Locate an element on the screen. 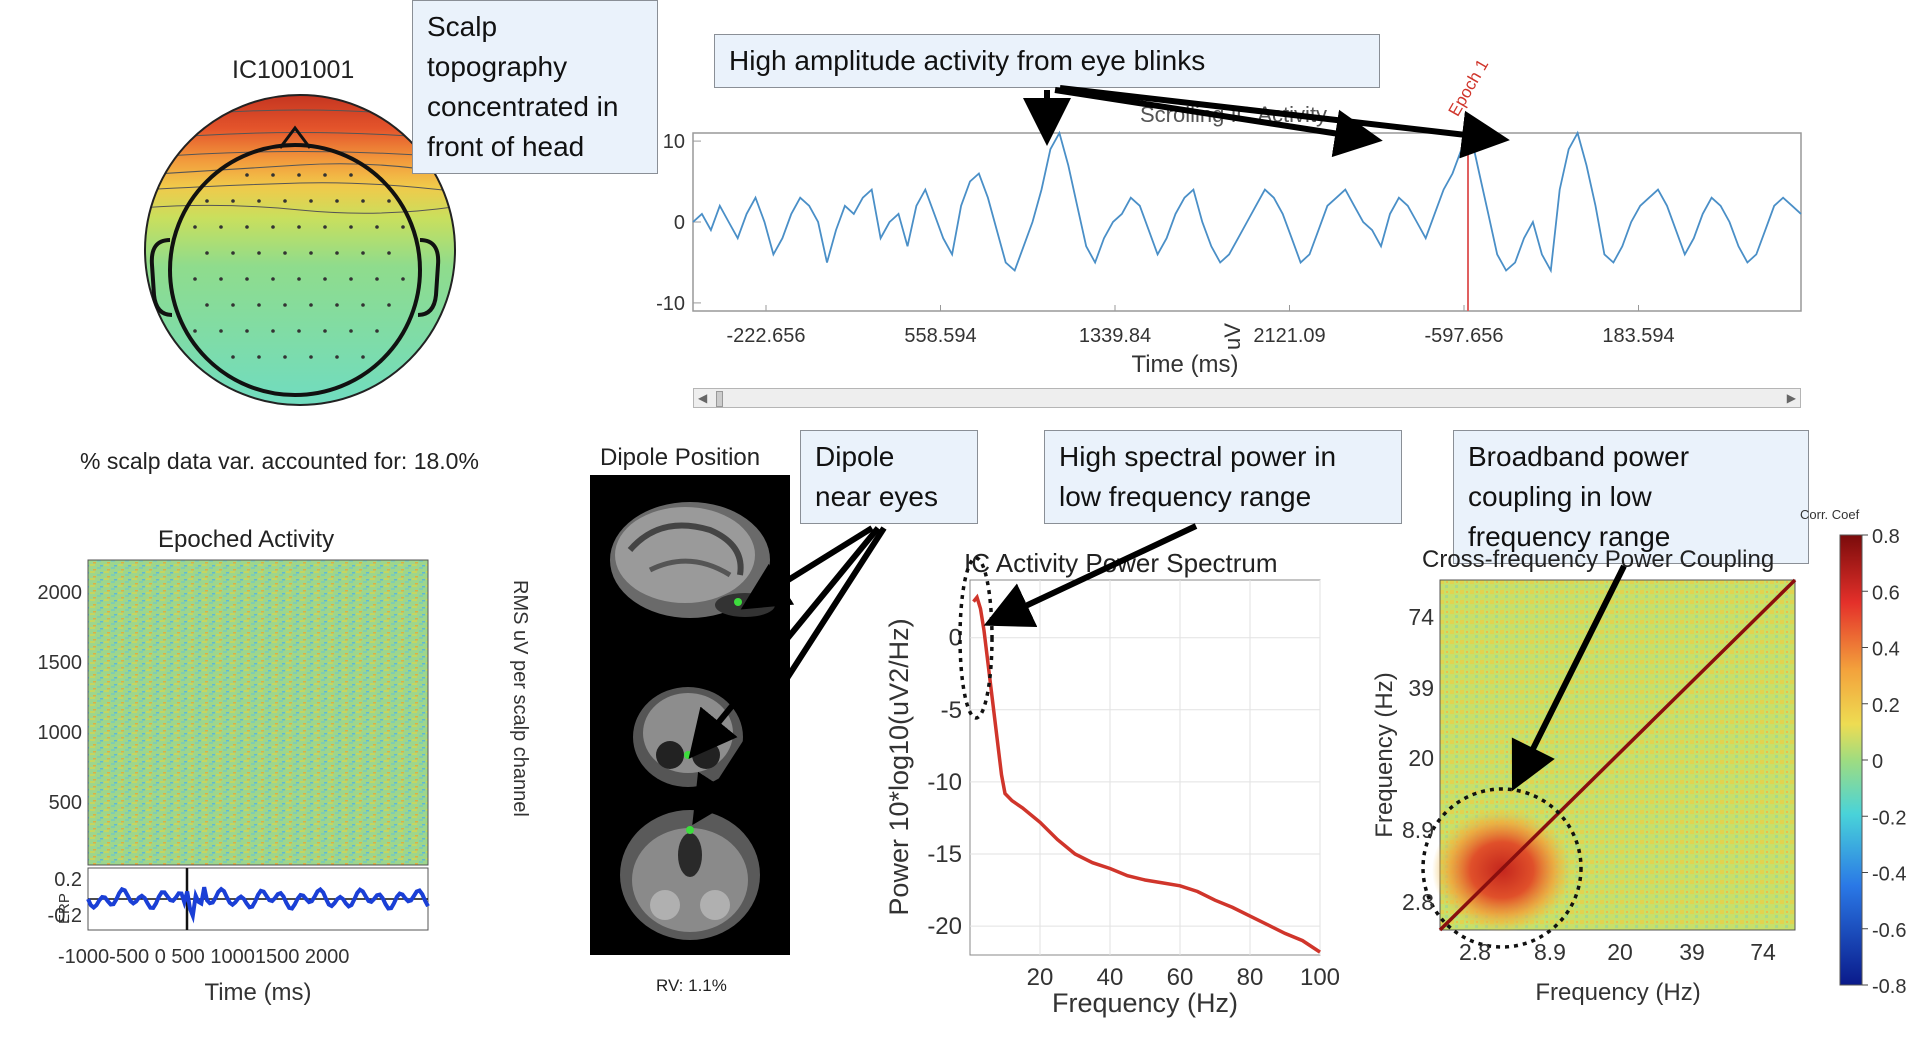 This screenshot has height=1044, width=1920. coupling-xtick-label: 2.8 is located at coordinates (1475, 952).